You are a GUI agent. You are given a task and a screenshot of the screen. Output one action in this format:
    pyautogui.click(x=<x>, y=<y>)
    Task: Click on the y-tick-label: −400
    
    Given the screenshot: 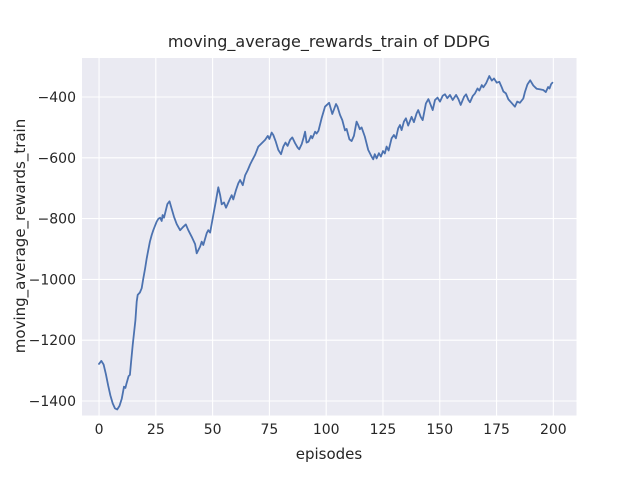 What is the action you would take?
    pyautogui.click(x=57, y=98)
    